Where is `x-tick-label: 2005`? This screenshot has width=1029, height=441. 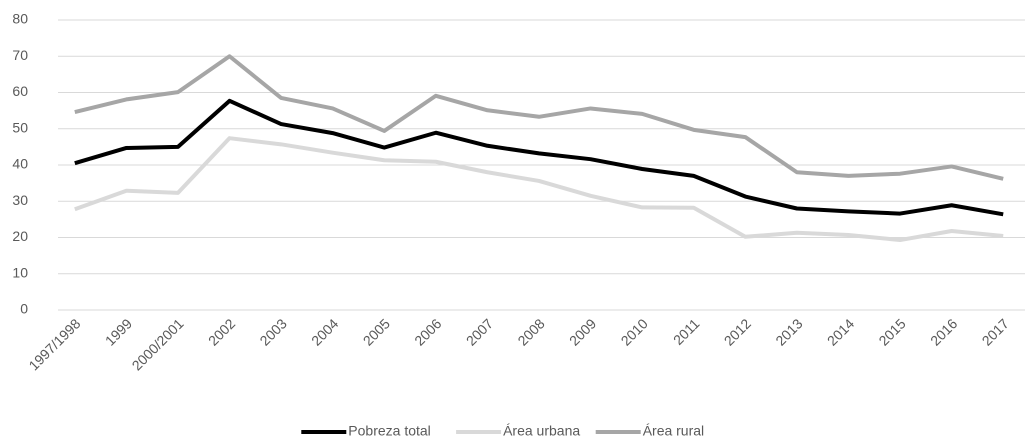
x-tick-label: 2005 is located at coordinates (376, 331).